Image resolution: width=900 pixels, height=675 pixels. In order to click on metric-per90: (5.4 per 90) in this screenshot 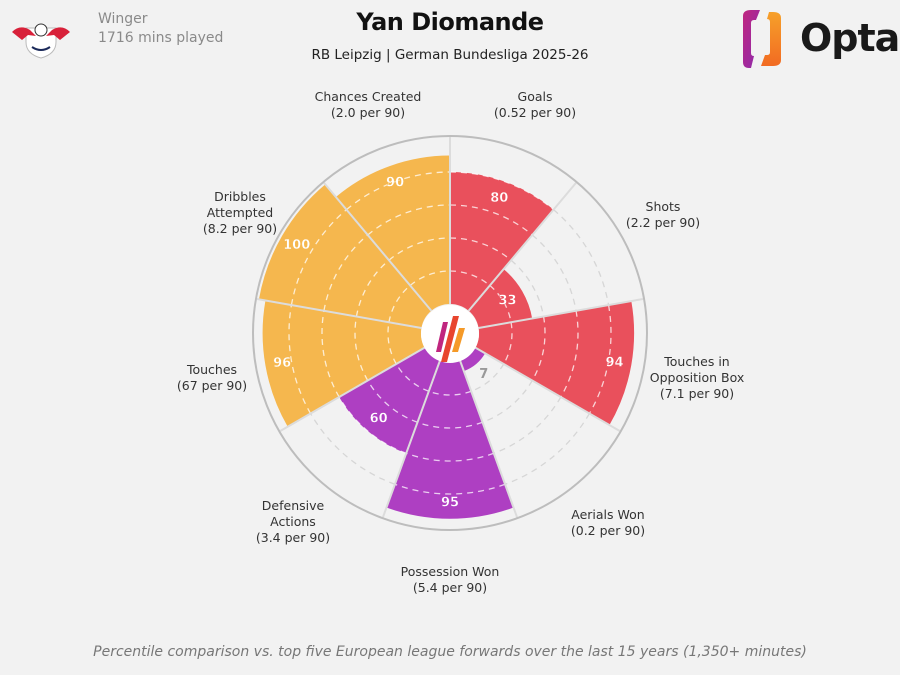, I will do `click(450, 587)`.